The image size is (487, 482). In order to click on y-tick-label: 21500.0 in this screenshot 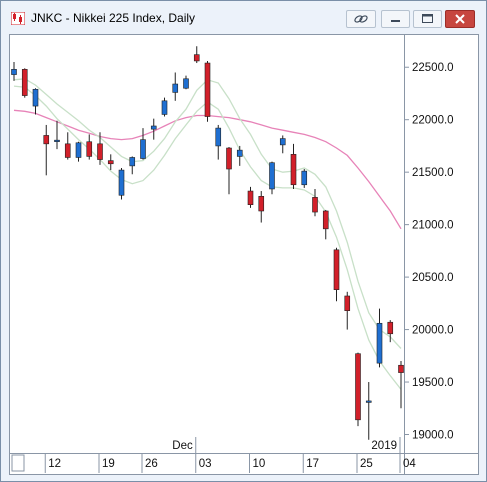, I will do `click(433, 173)`.